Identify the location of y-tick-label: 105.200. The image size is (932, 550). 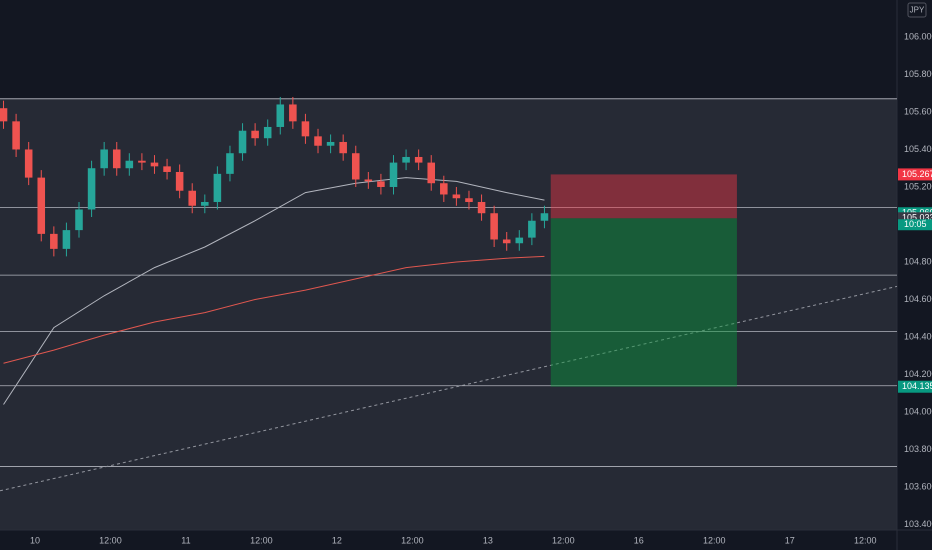
(918, 186).